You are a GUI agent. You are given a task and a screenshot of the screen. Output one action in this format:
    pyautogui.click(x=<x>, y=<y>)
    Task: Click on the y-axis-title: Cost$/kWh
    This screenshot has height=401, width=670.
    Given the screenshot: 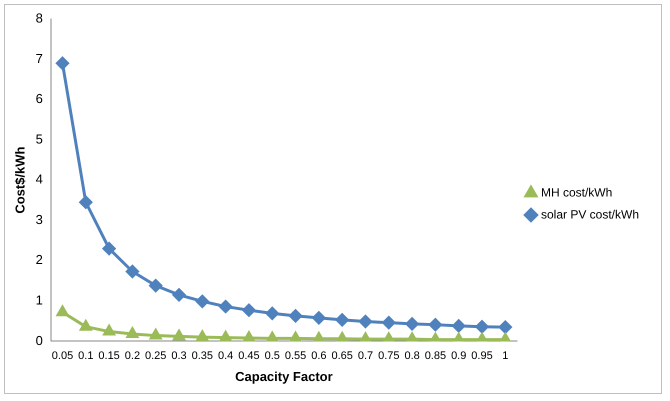 What is the action you would take?
    pyautogui.click(x=20, y=180)
    